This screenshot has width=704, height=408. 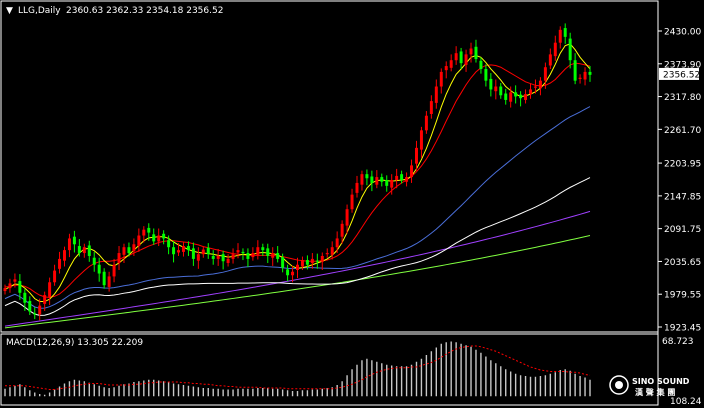 What do you see at coordinates (144, 11) in the screenshot?
I see `ohlc-label: 2360.63 2362.33 2354.18 2356.52` at bounding box center [144, 11].